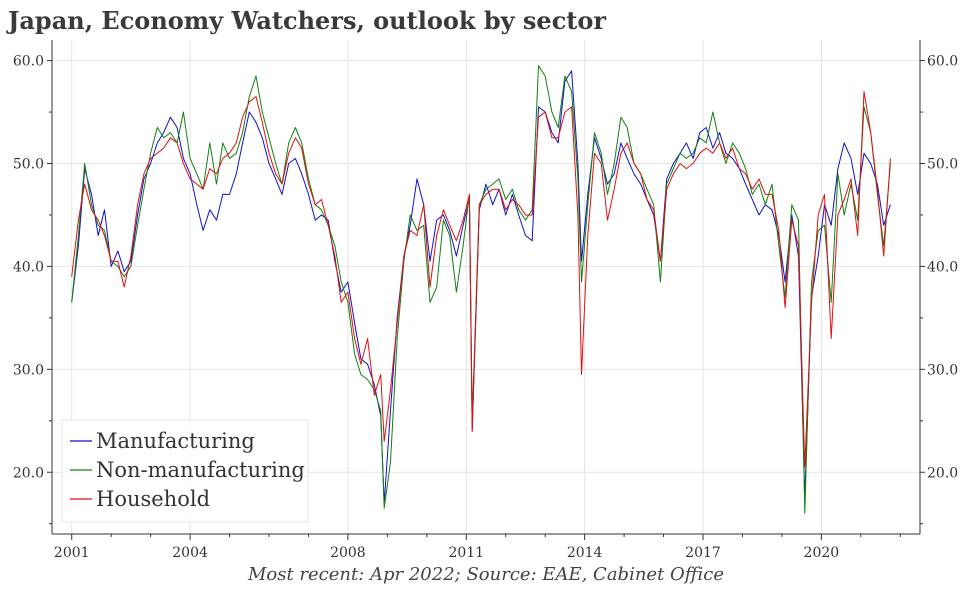 This screenshot has height=589, width=972. Describe the element at coordinates (942, 267) in the screenshot. I see `y-tick-label-right: 40.0` at that location.